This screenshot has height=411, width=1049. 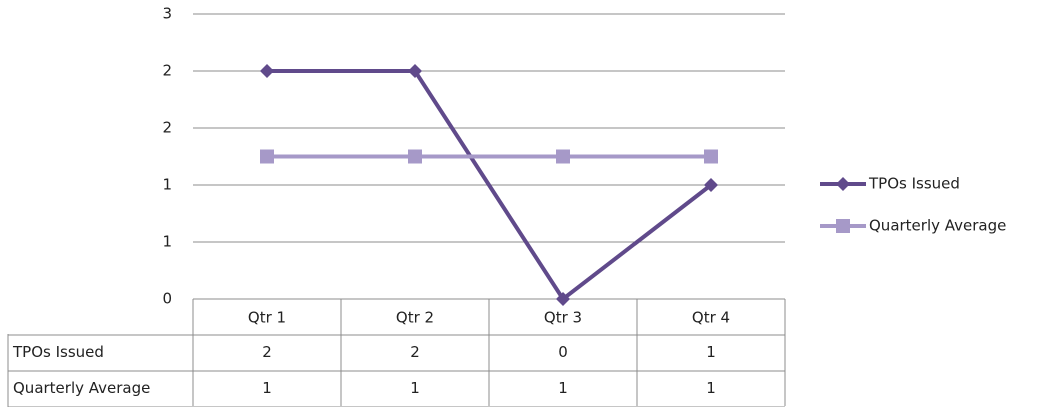 I want to click on x-tick-label: Qtr 4, so click(x=711, y=318).